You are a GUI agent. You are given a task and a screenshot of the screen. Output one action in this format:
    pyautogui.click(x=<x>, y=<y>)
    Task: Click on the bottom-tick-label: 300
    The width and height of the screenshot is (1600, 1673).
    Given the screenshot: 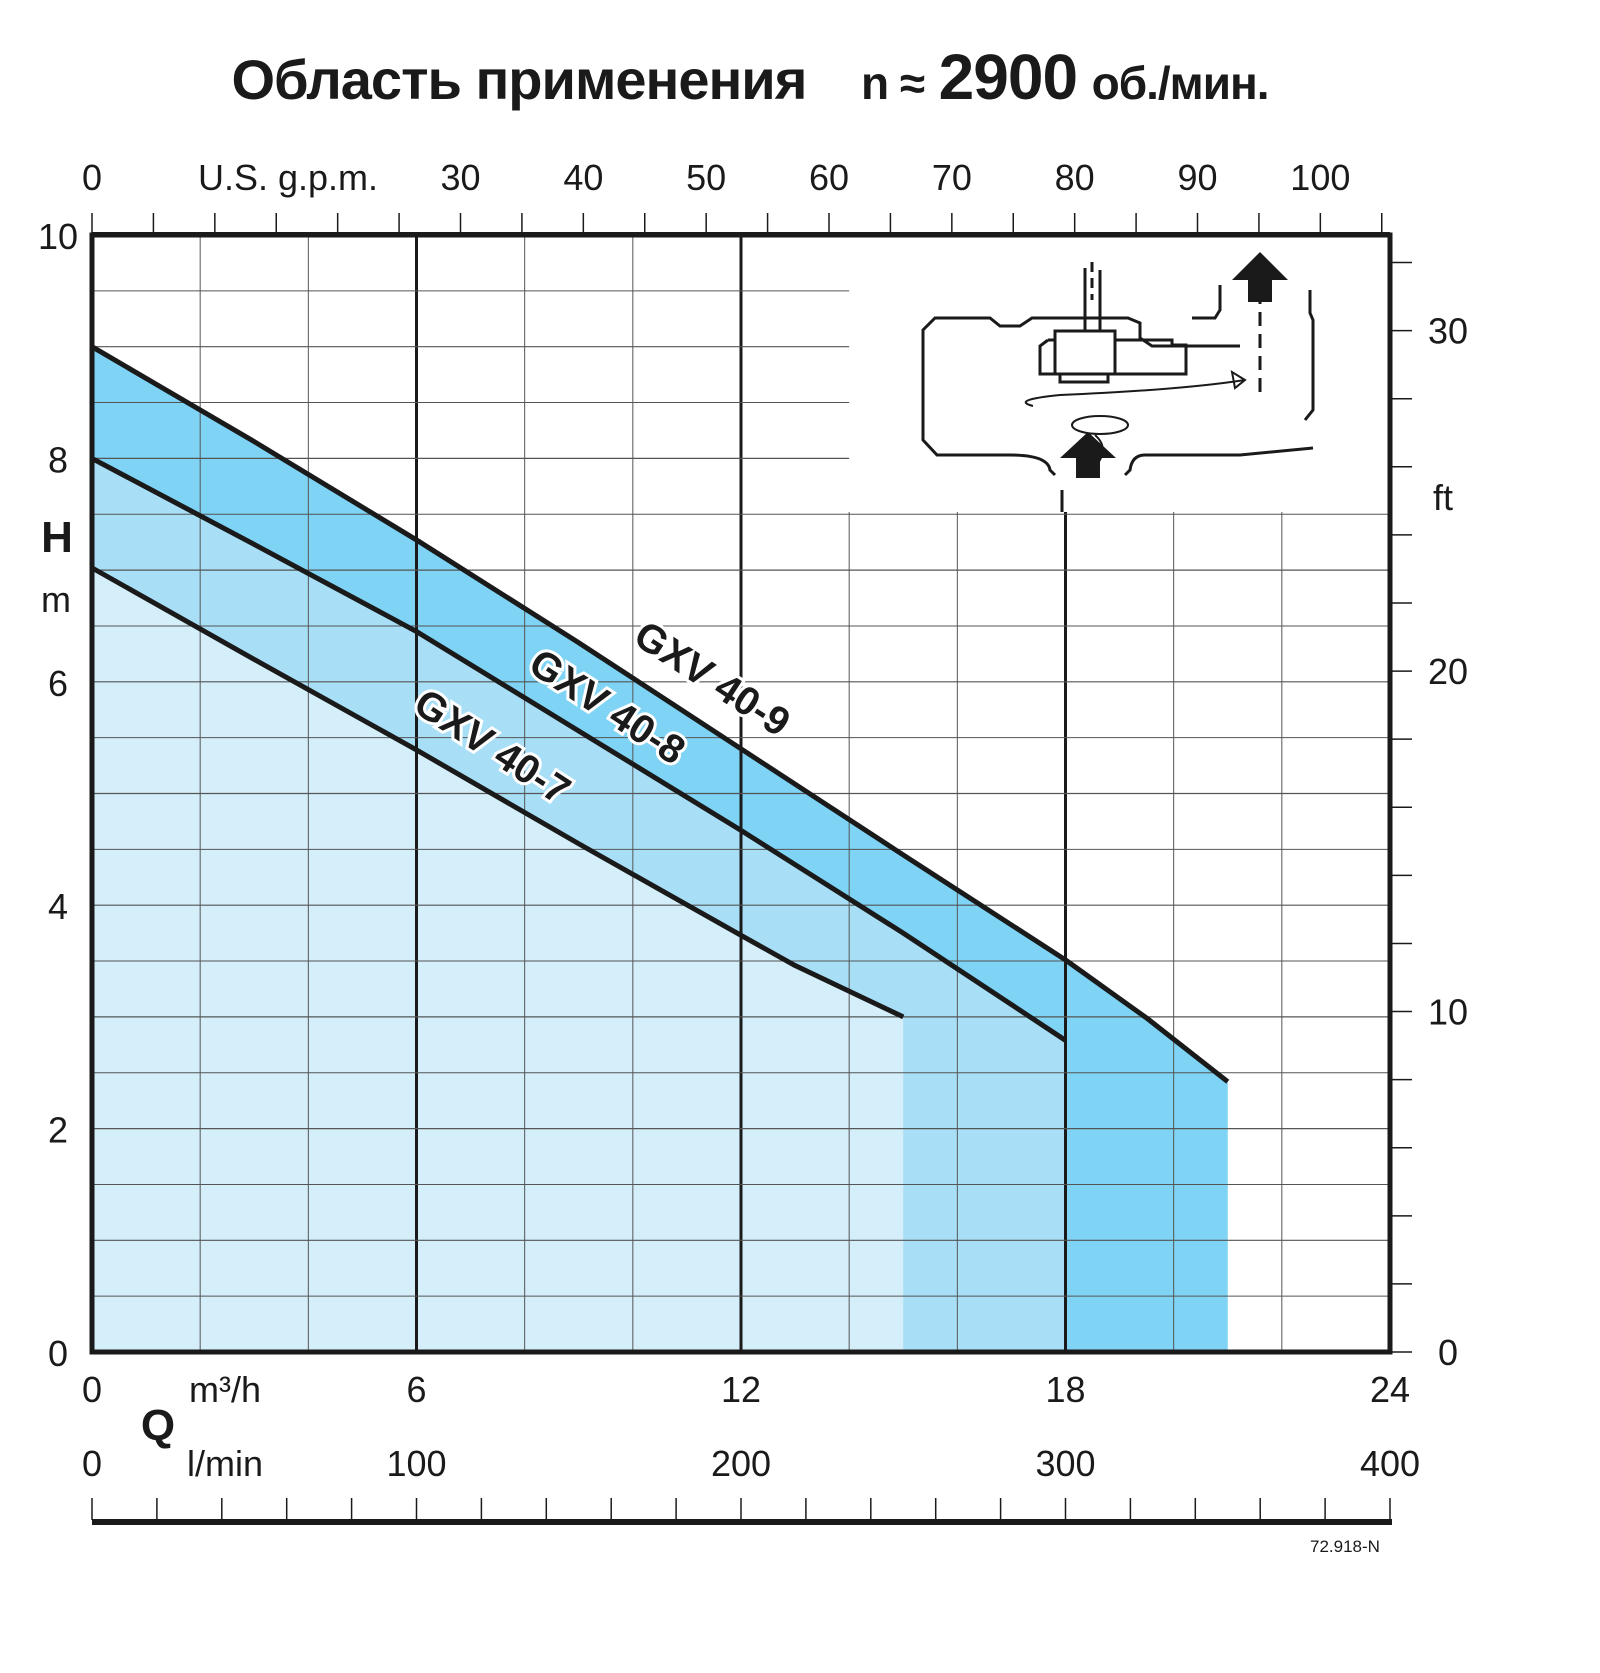 What is the action you would take?
    pyautogui.click(x=1065, y=1463)
    